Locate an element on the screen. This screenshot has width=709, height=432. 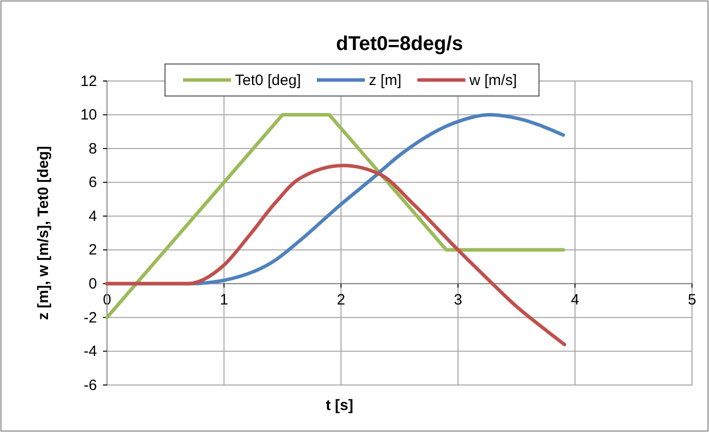
x-tick-label: 5 is located at coordinates (692, 299).